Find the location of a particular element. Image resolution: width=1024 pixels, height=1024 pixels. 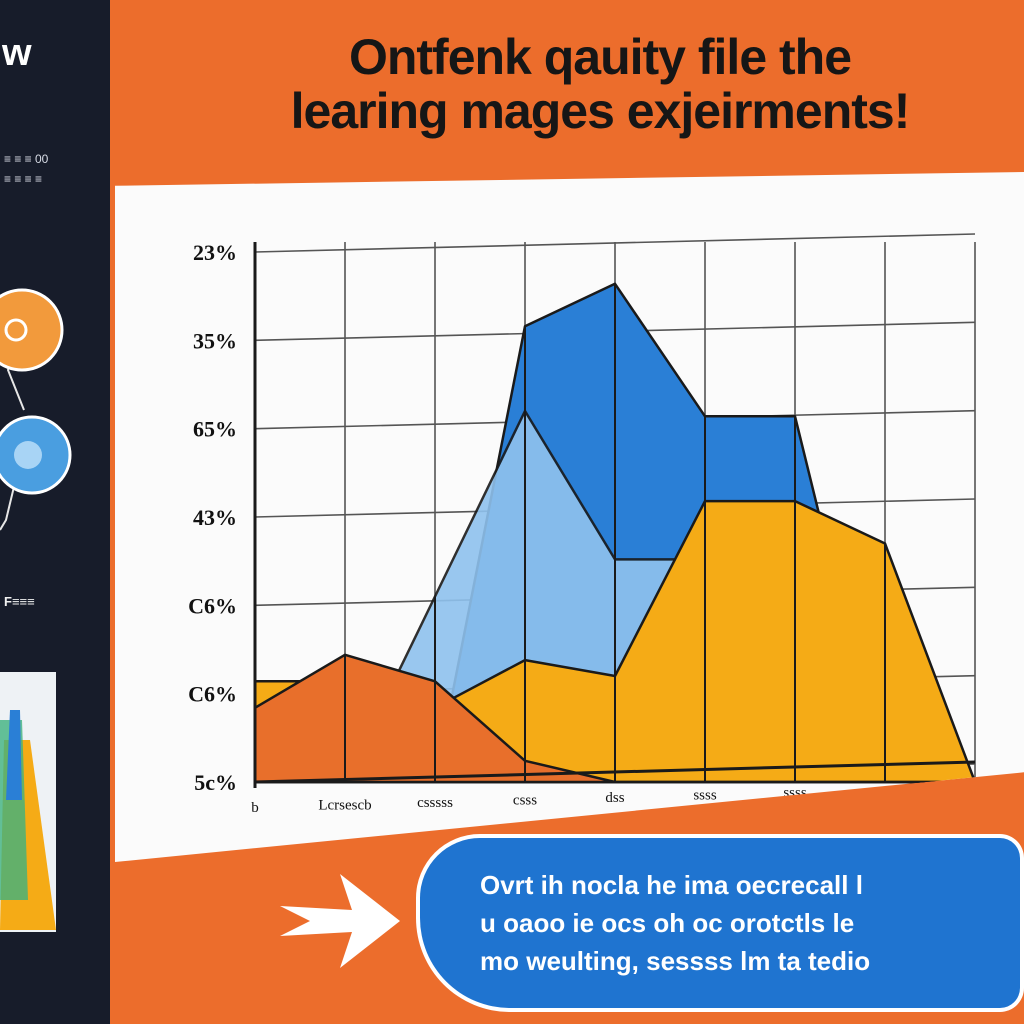

title-line-1: Ontfenk qauity file the is located at coordinates (600, 57).